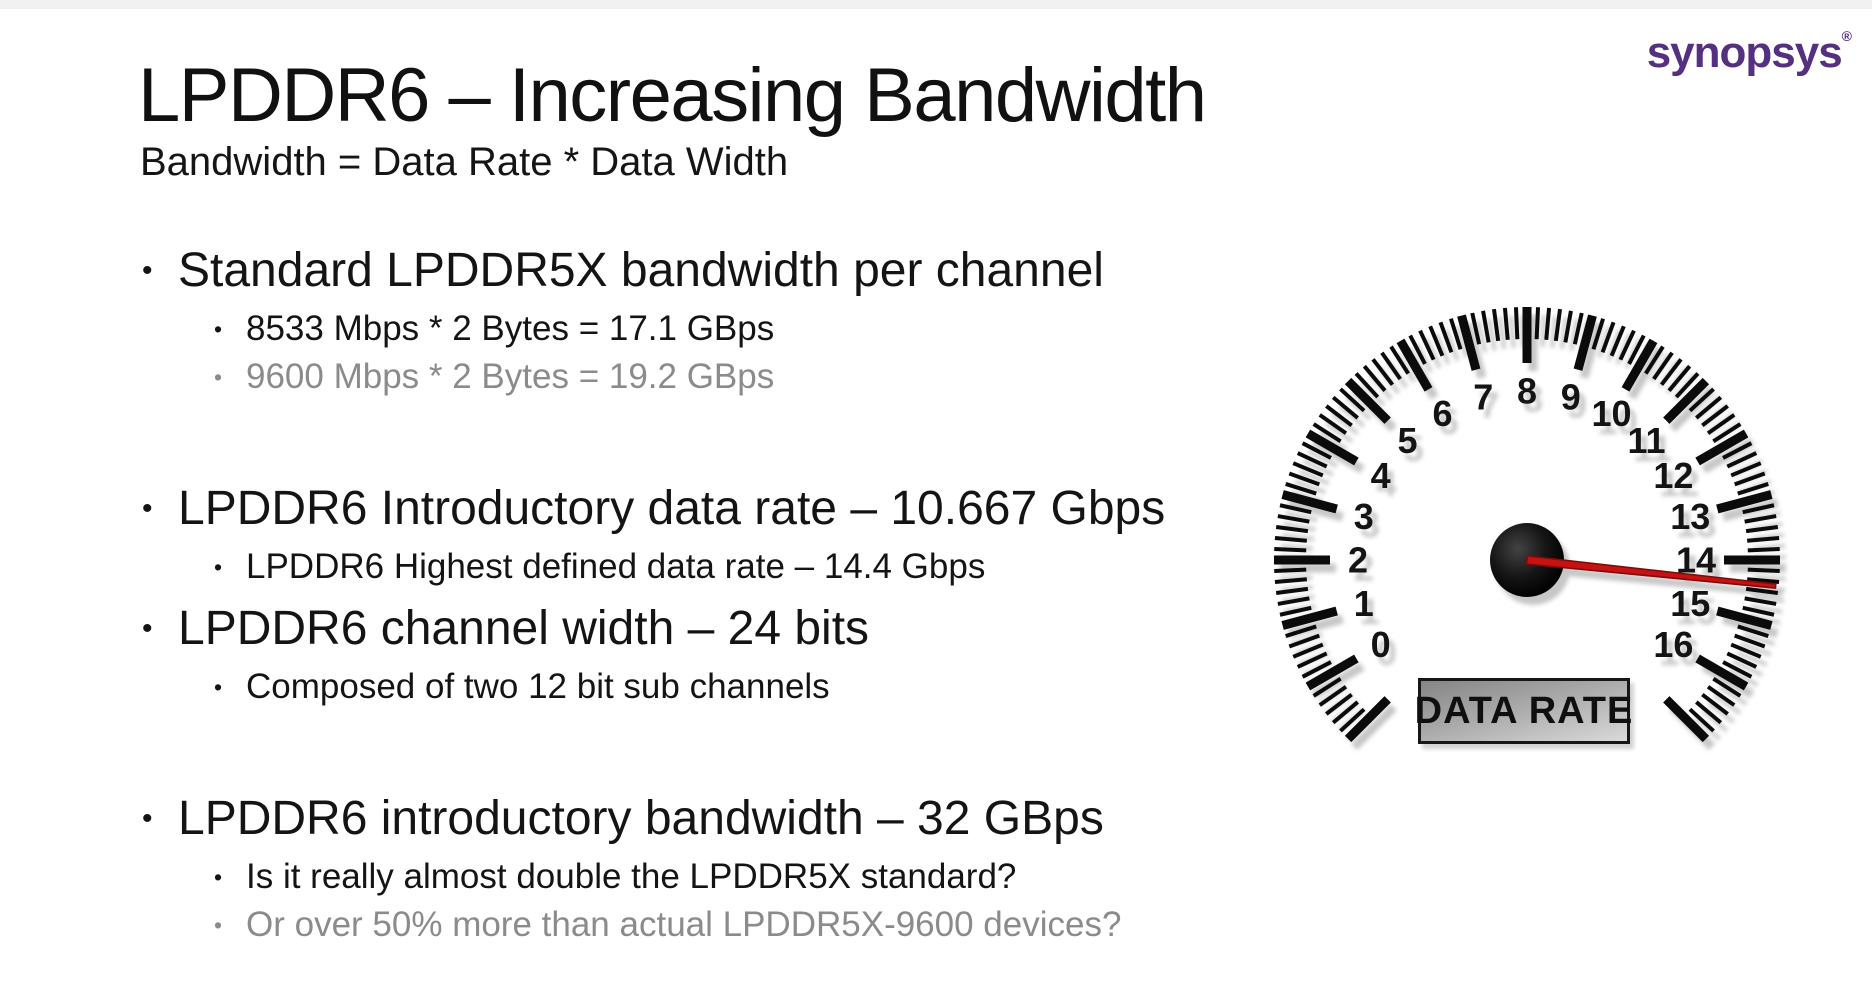 The width and height of the screenshot is (1872, 983). Describe the element at coordinates (1651, 572) in the screenshot. I see `gauge-needle` at that location.